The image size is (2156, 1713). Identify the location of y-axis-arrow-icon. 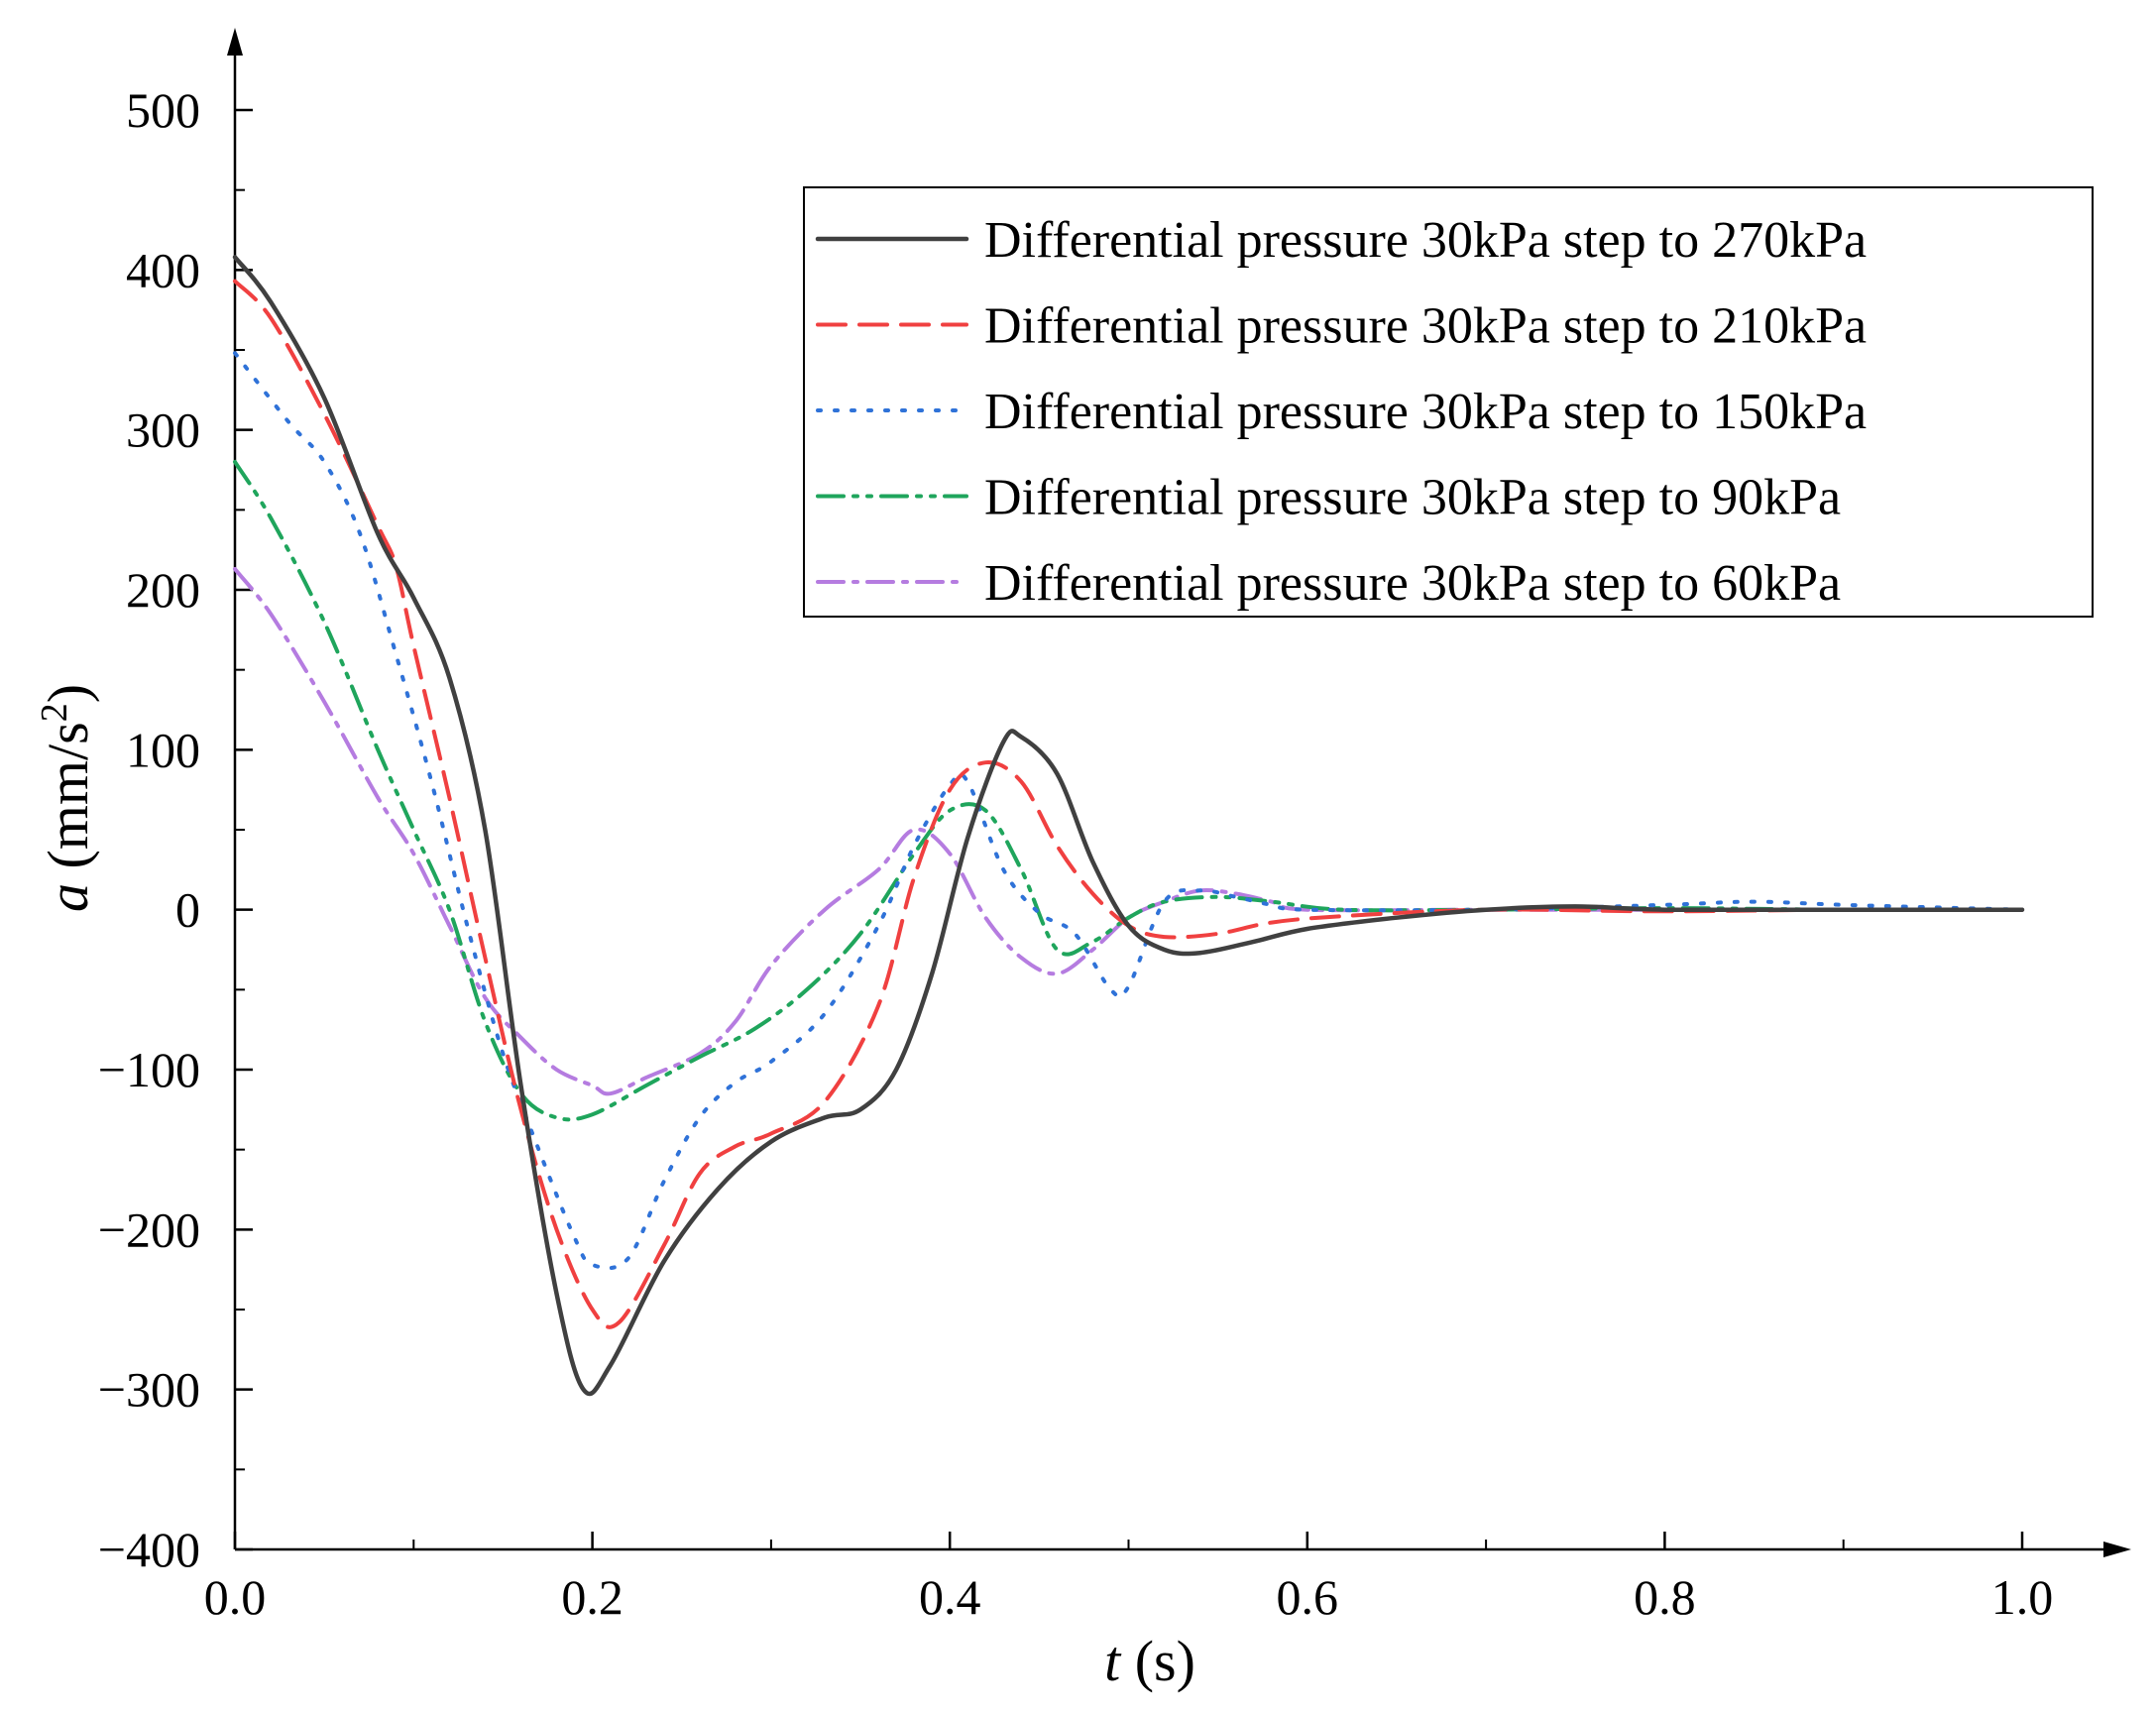
(235, 42).